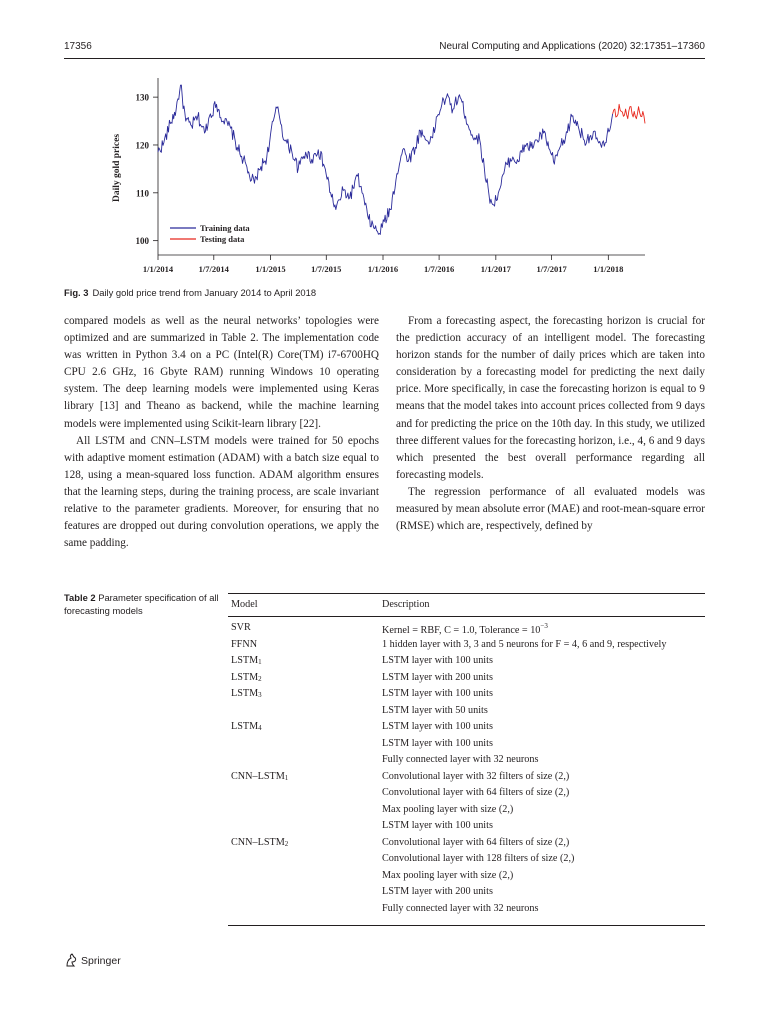  What do you see at coordinates (629, 113) in the screenshot?
I see `testing-data-line` at bounding box center [629, 113].